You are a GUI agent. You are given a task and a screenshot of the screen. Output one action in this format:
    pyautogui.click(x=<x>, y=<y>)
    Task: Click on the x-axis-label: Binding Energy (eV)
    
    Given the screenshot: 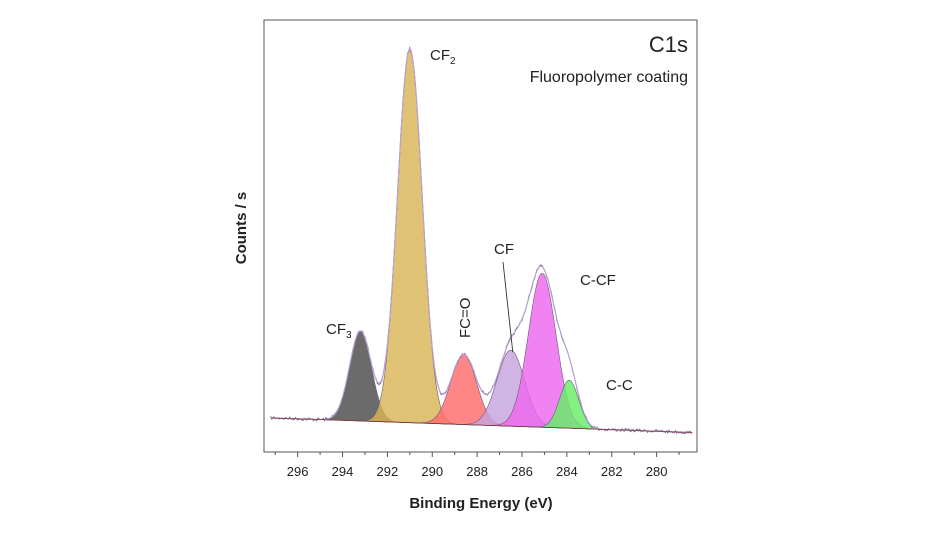 What is the action you would take?
    pyautogui.click(x=480, y=503)
    